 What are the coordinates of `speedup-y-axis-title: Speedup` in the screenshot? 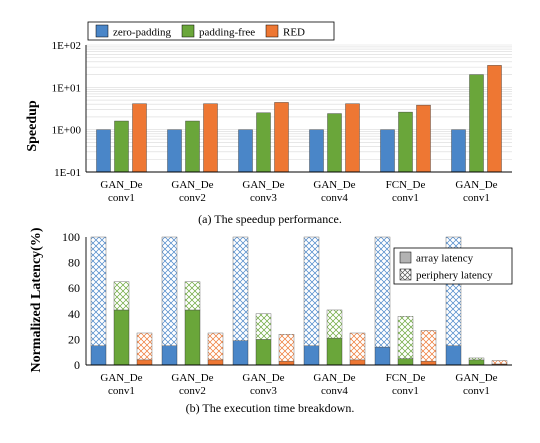 It's located at (32, 126).